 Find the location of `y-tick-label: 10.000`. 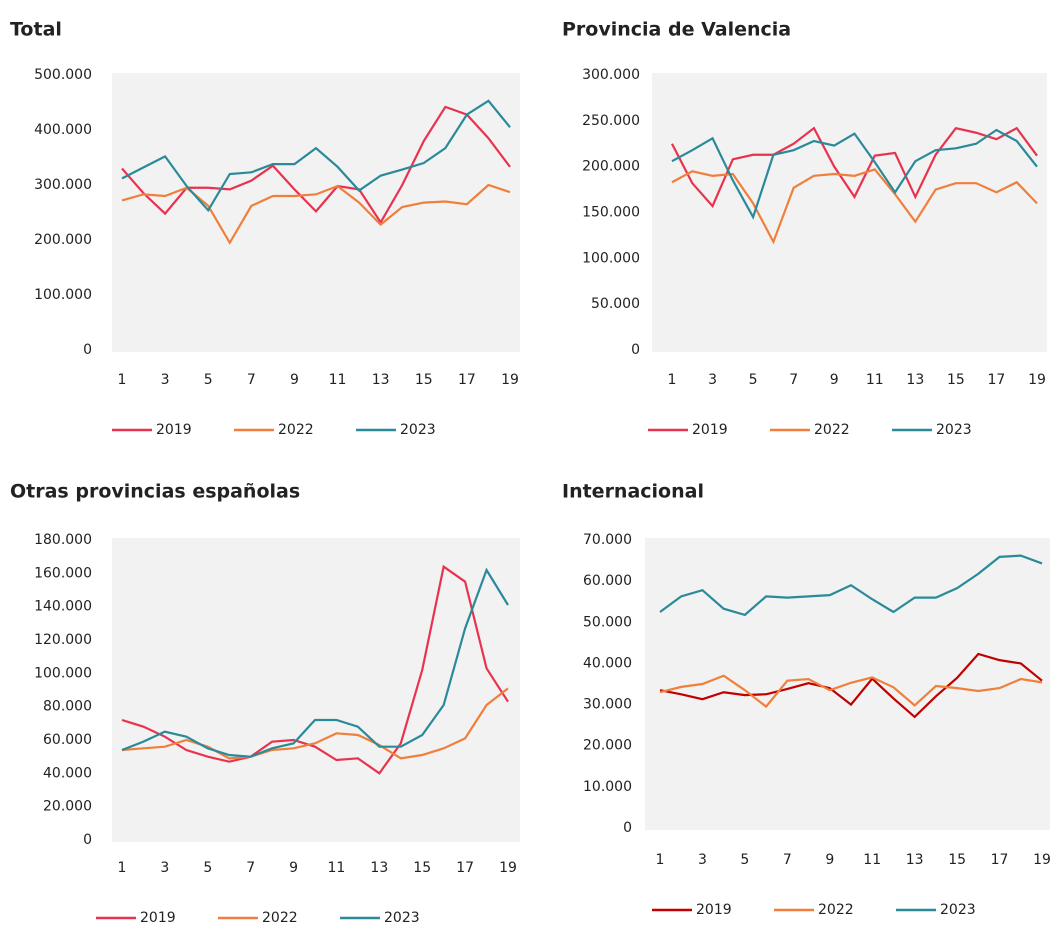

y-tick-label: 10.000 is located at coordinates (607, 787).